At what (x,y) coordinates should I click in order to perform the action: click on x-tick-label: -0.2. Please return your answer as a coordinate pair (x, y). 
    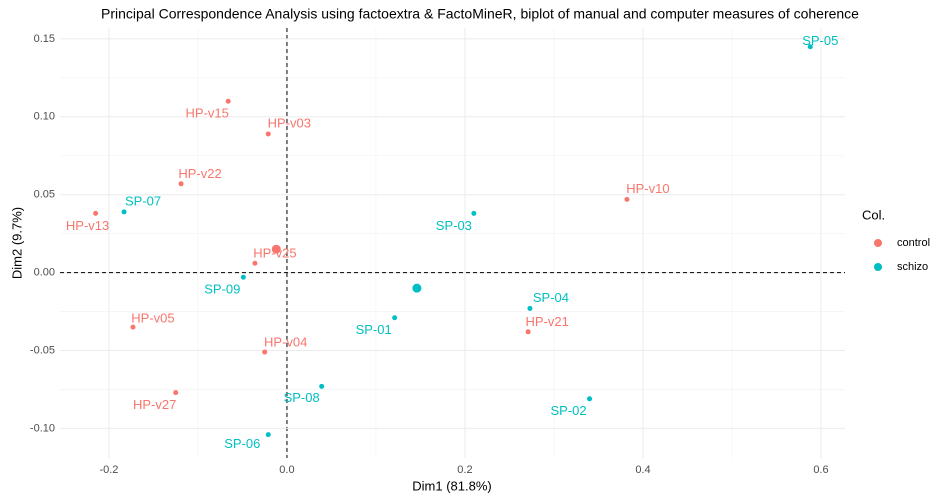
    Looking at the image, I should click on (108, 470).